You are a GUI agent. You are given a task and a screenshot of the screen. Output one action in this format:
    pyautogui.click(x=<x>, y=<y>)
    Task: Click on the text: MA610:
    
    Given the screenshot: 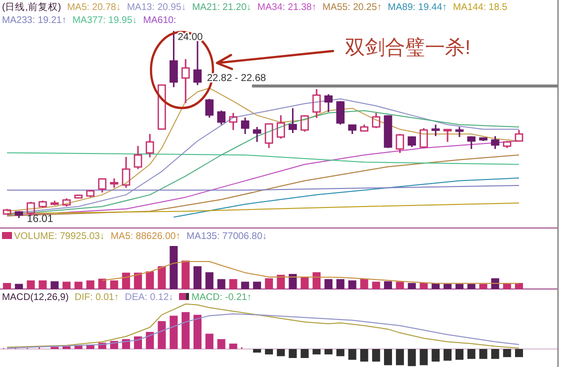 What is the action you would take?
    pyautogui.click(x=159, y=20)
    